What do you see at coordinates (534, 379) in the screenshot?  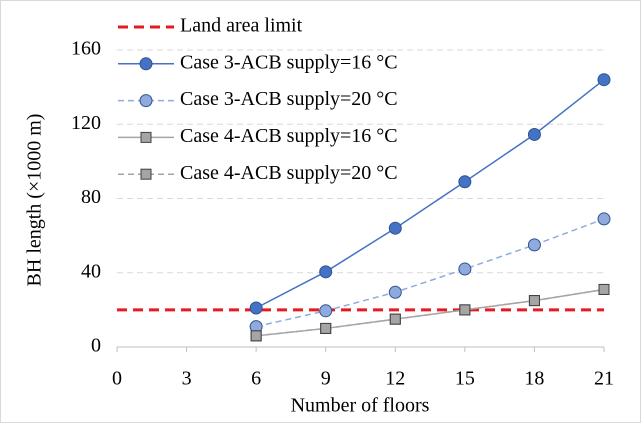 I see `x-tick-label: 18` at bounding box center [534, 379].